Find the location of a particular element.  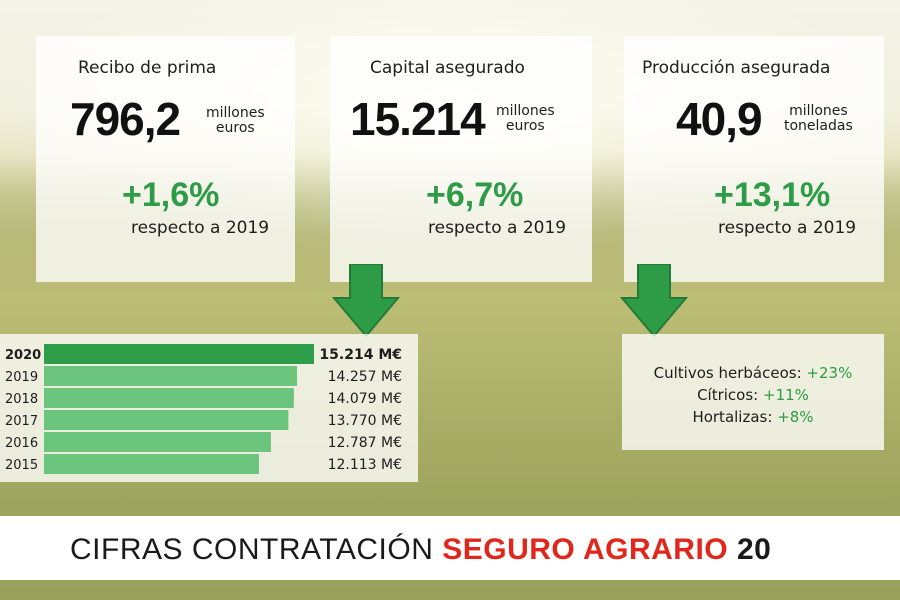

category-label-2016: 2016 is located at coordinates (21, 443).